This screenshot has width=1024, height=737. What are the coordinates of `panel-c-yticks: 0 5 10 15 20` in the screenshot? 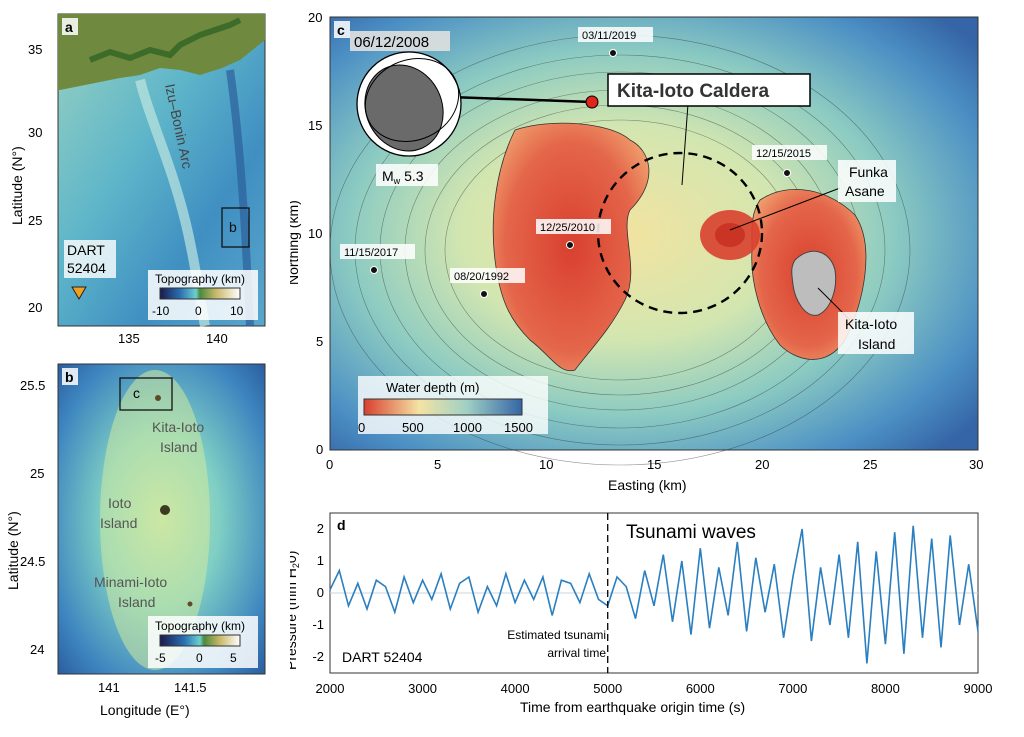 It's located at (315, 233).